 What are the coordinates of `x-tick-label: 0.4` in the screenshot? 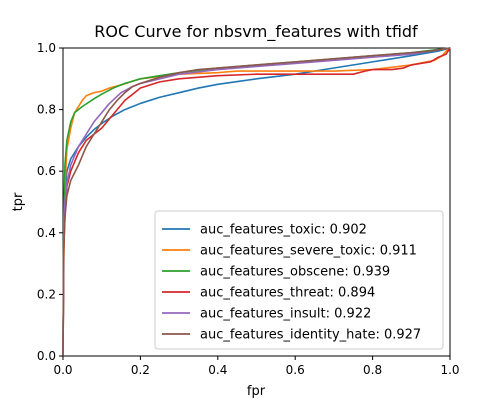 It's located at (217, 370).